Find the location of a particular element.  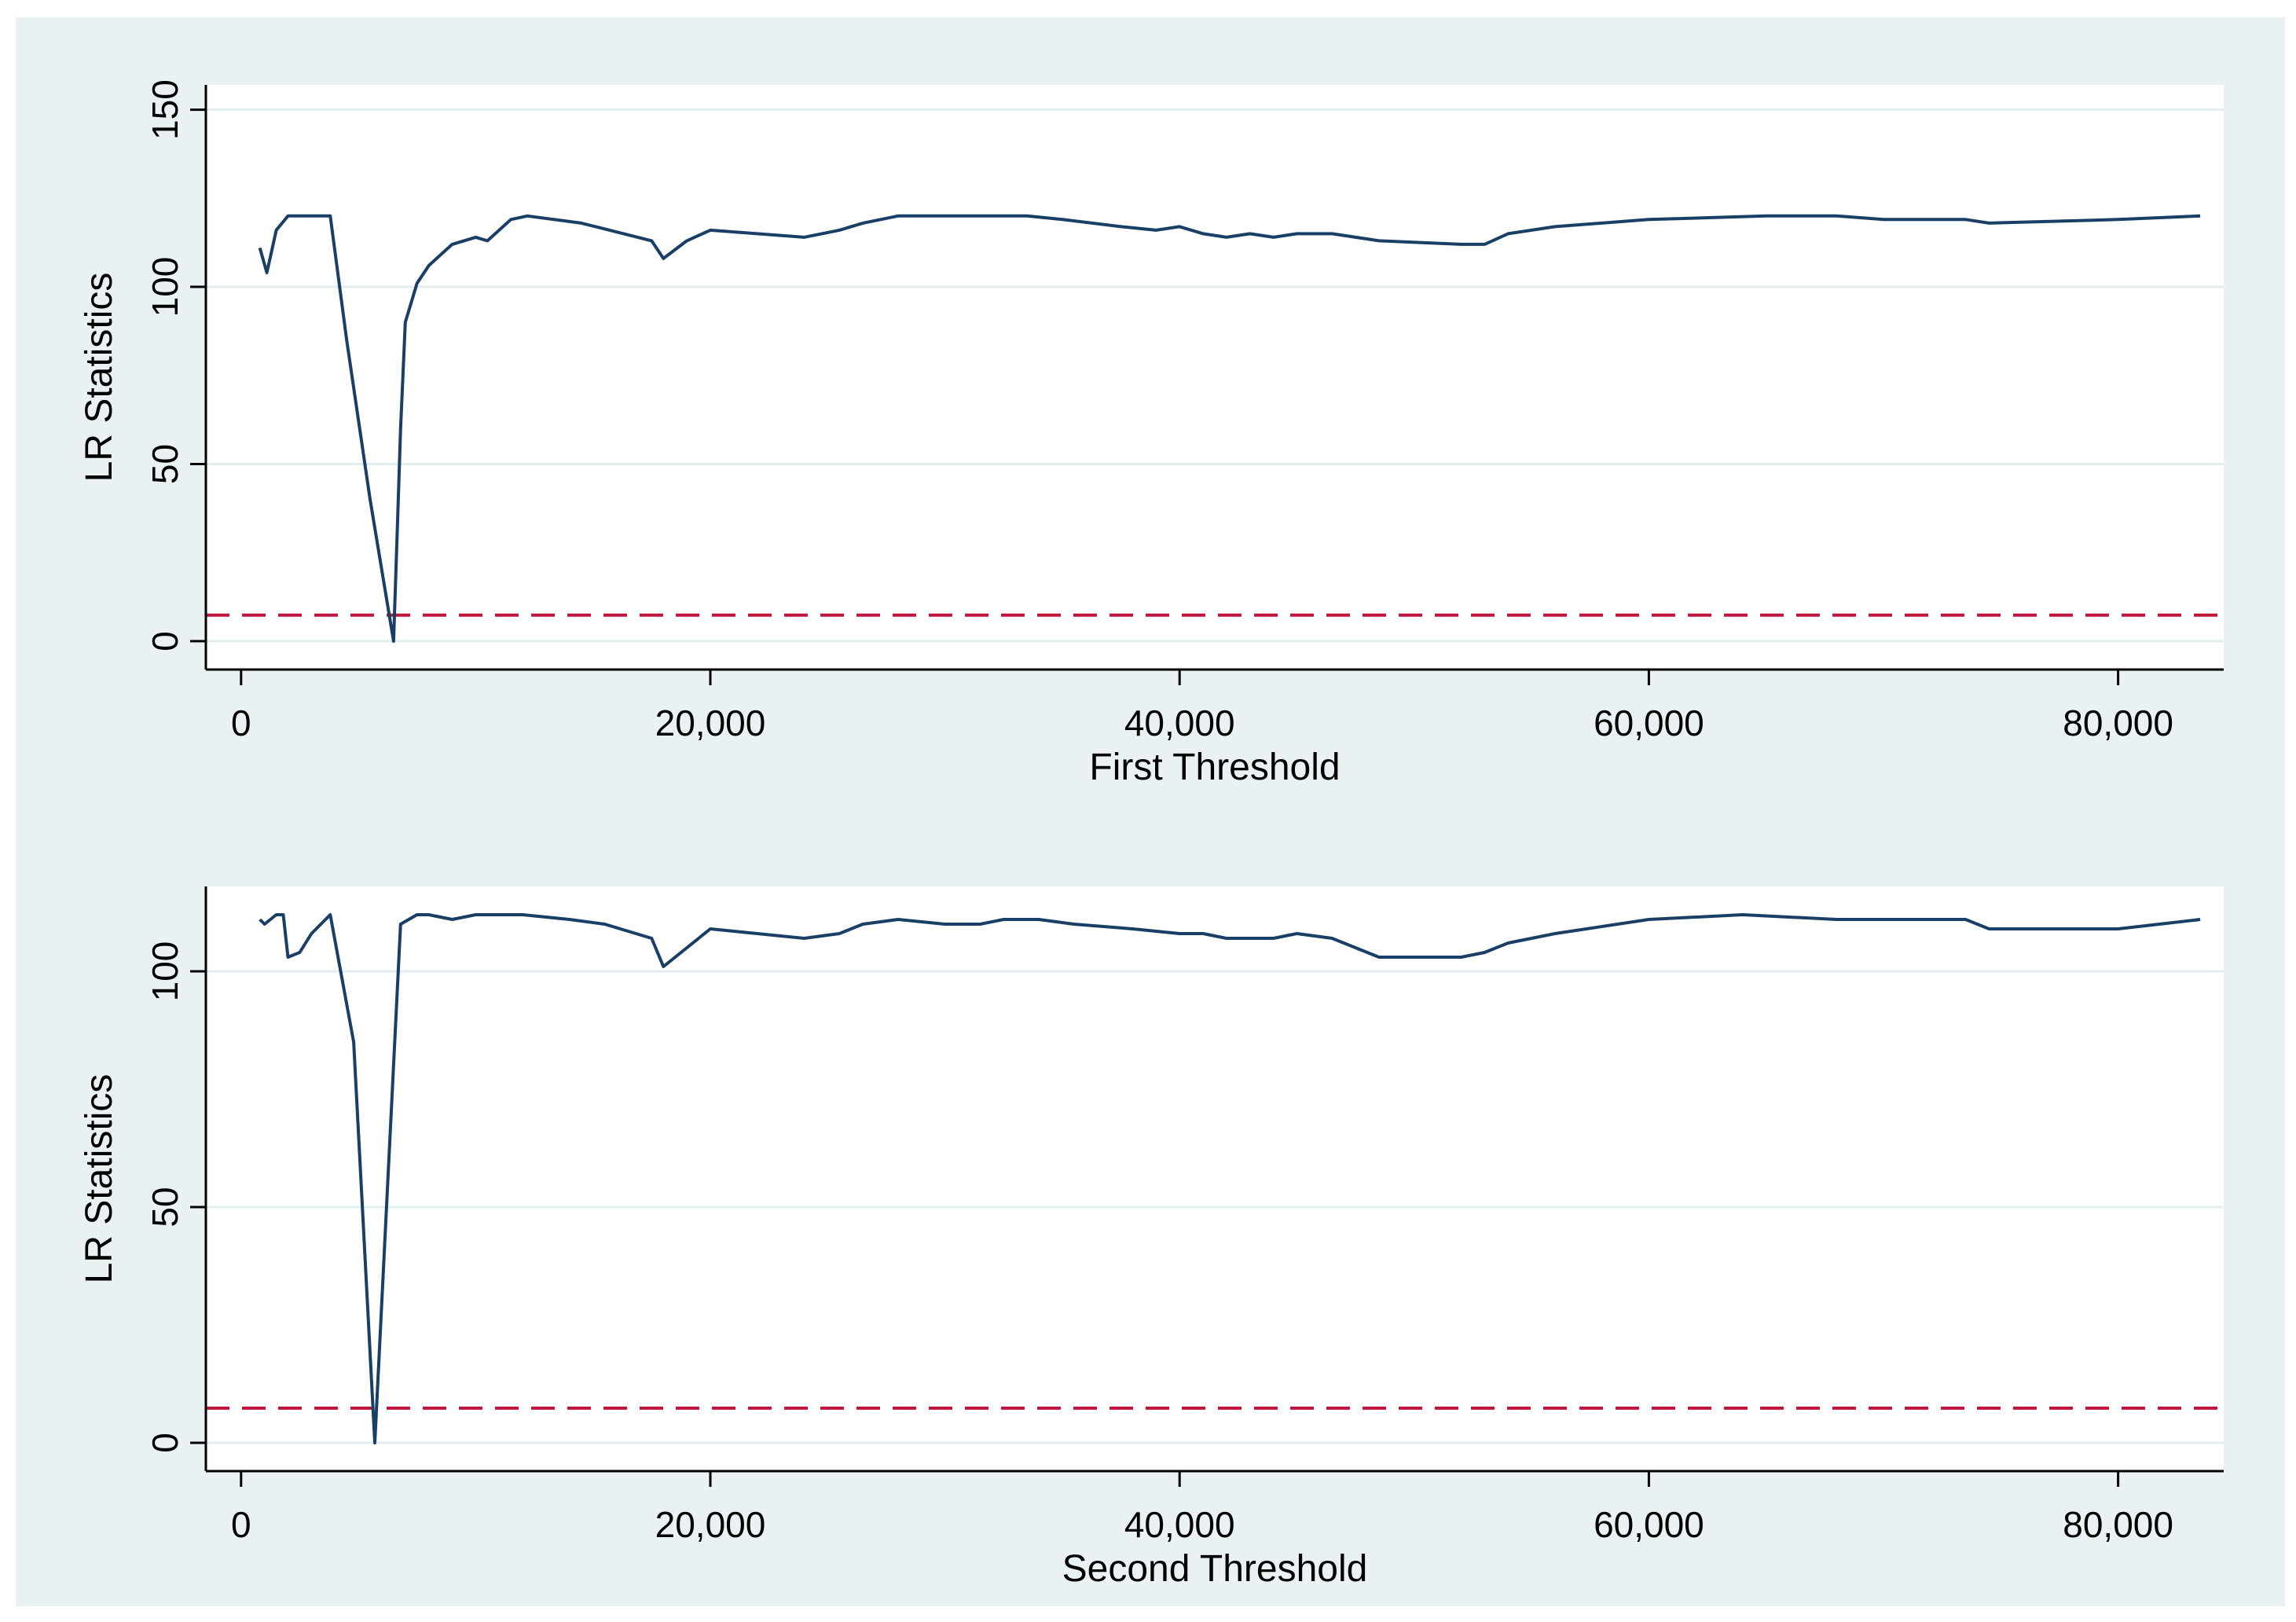

y-tick-labels: 0 50 100 is located at coordinates (165, 1197).